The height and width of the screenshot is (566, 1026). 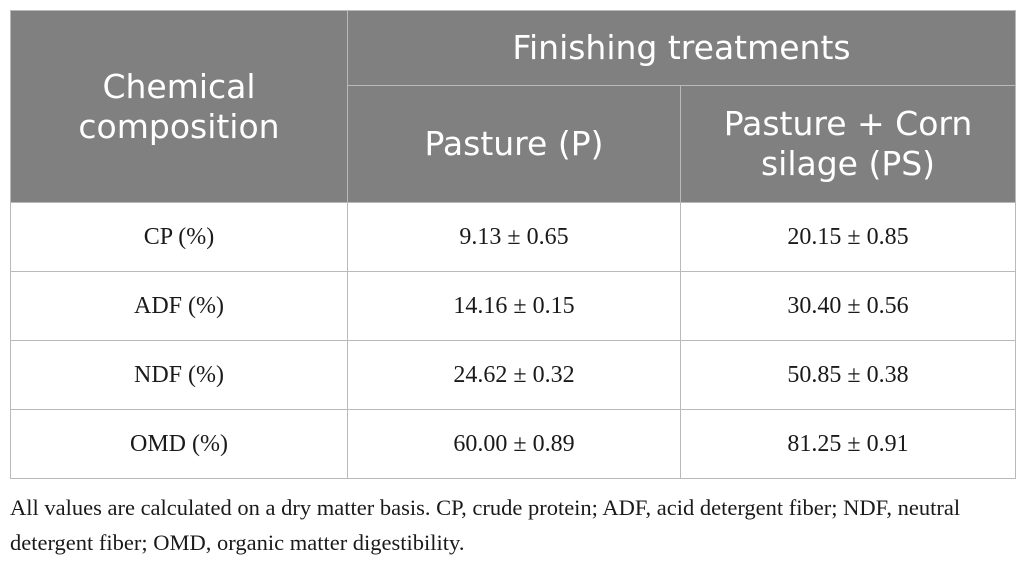 I want to click on header-pasture: Pasture (P), so click(x=514, y=144).